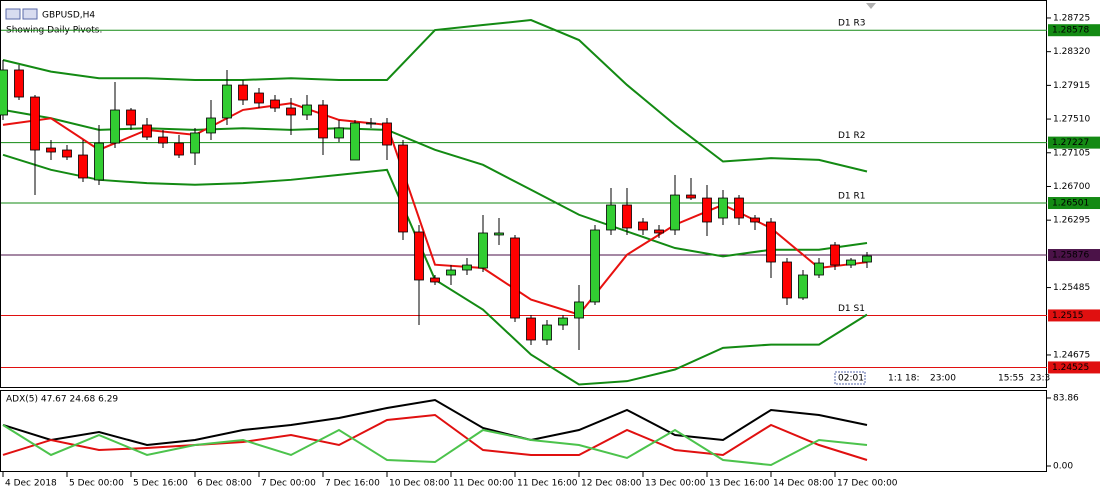  I want to click on x-tick-label: 4 Dec 2018, so click(31, 484).